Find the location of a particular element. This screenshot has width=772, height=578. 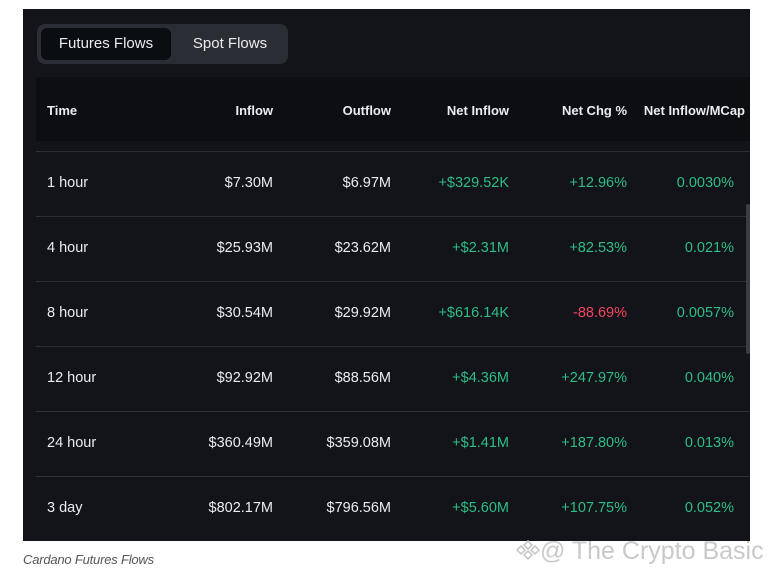

cell-net-inflow: +$1.41M is located at coordinates (480, 443).